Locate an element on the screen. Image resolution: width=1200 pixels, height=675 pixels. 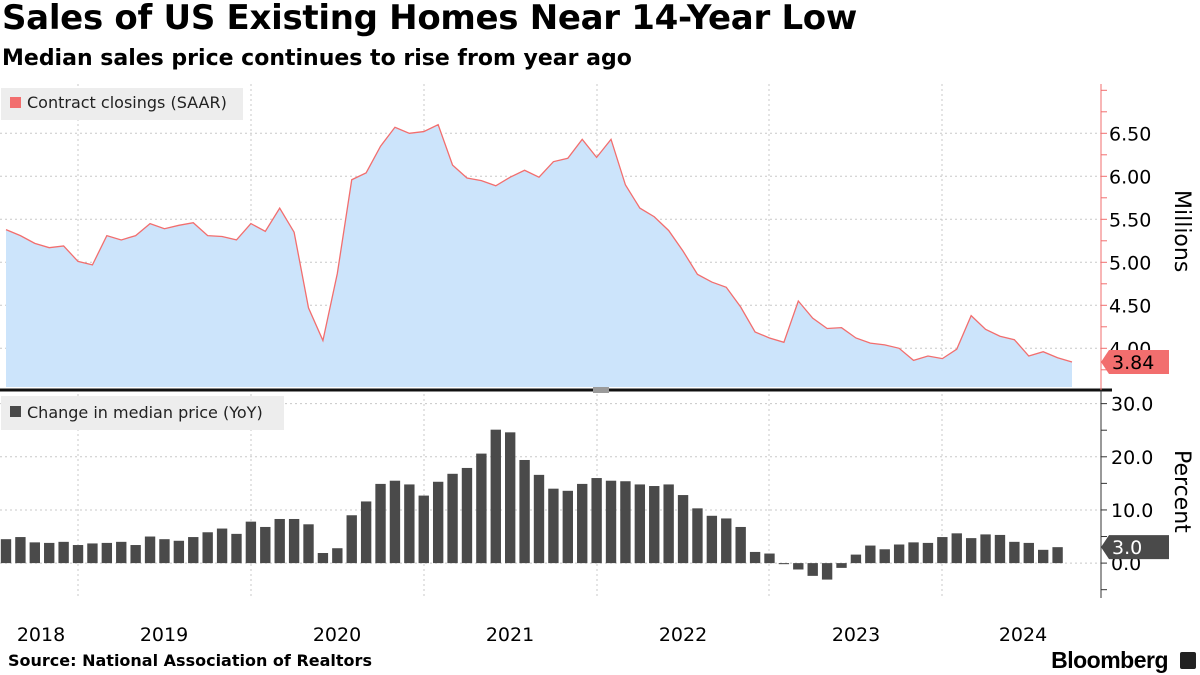
bloomberg-mark-icon is located at coordinates (1188, 660).